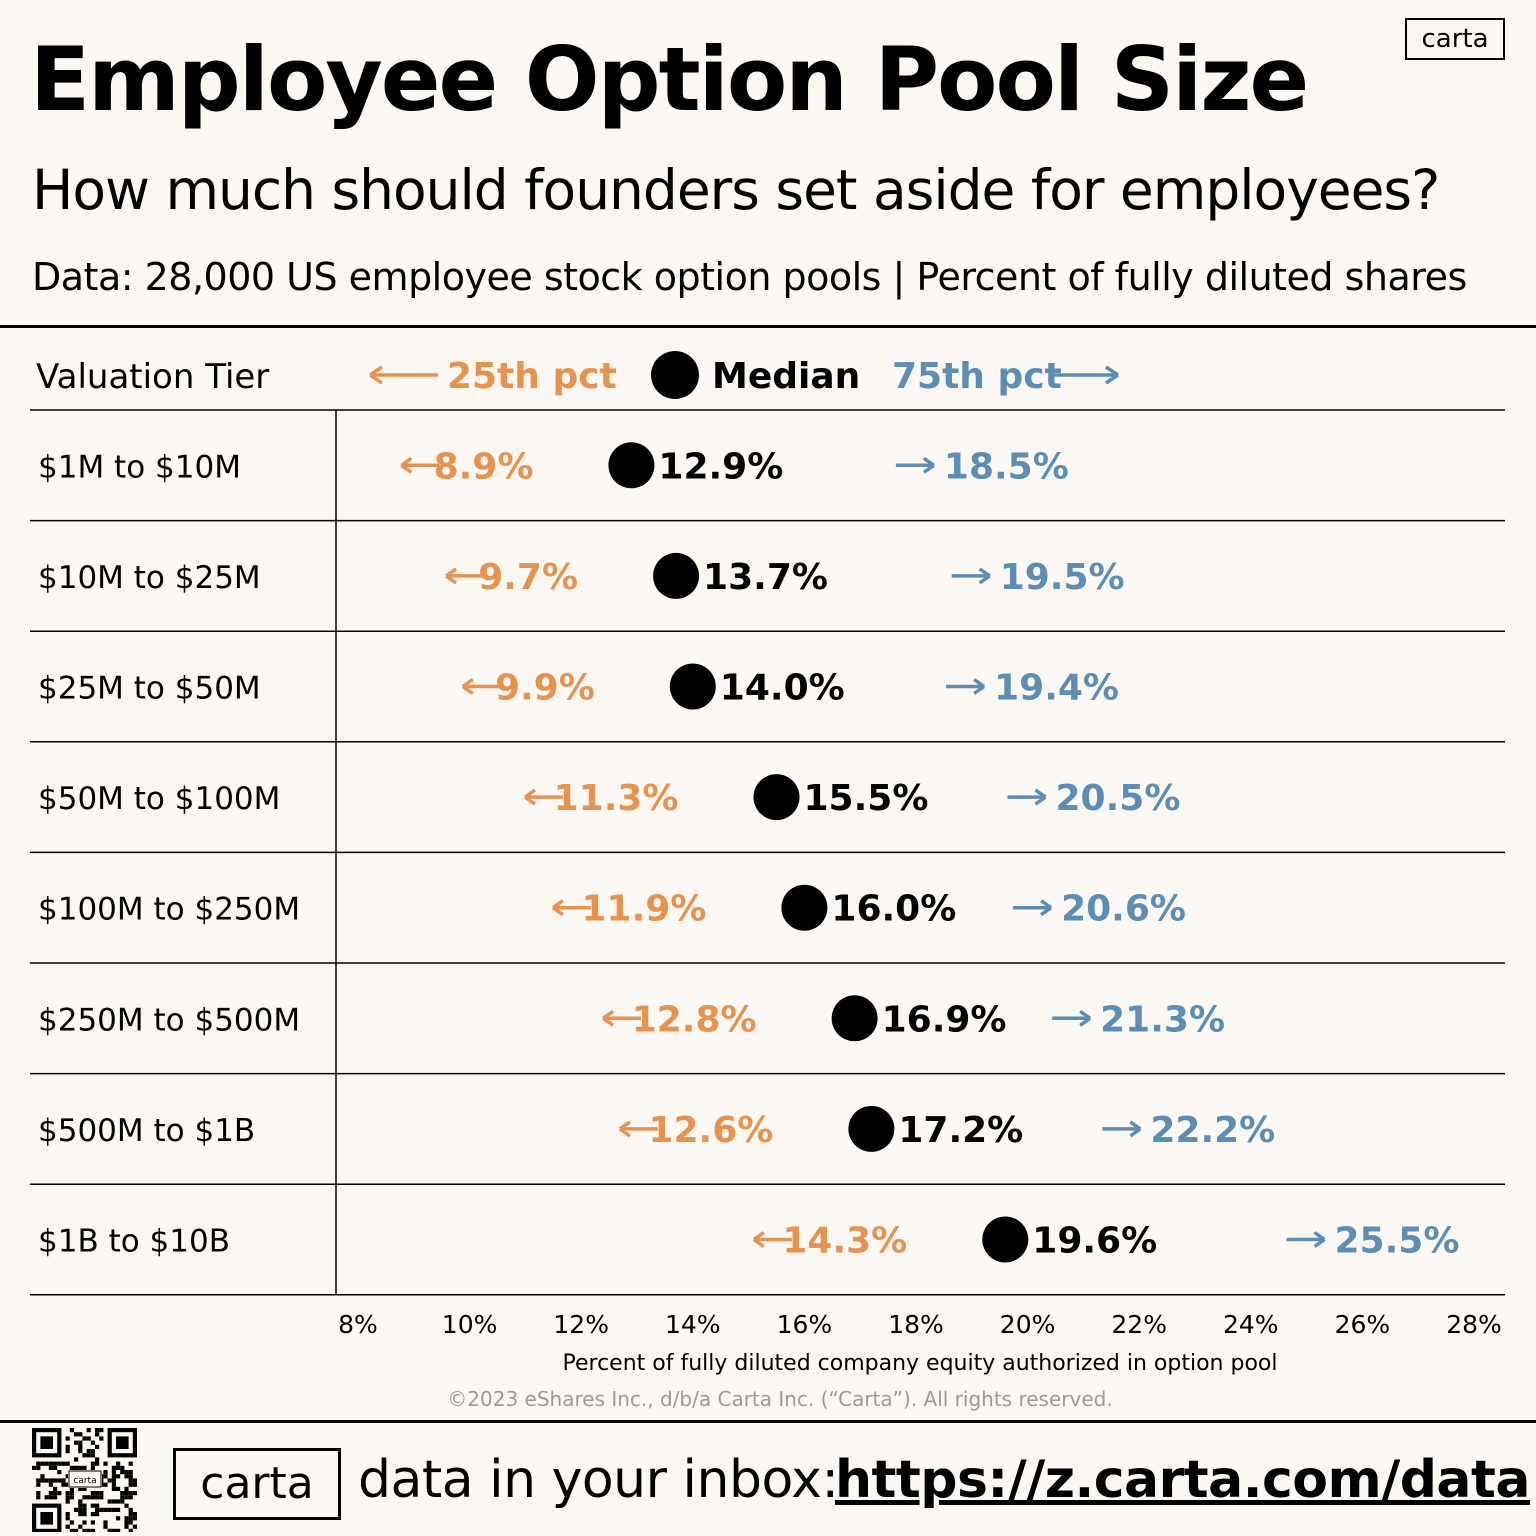  Describe the element at coordinates (1474, 1324) in the screenshot. I see `x-tick-label: 28%` at that location.